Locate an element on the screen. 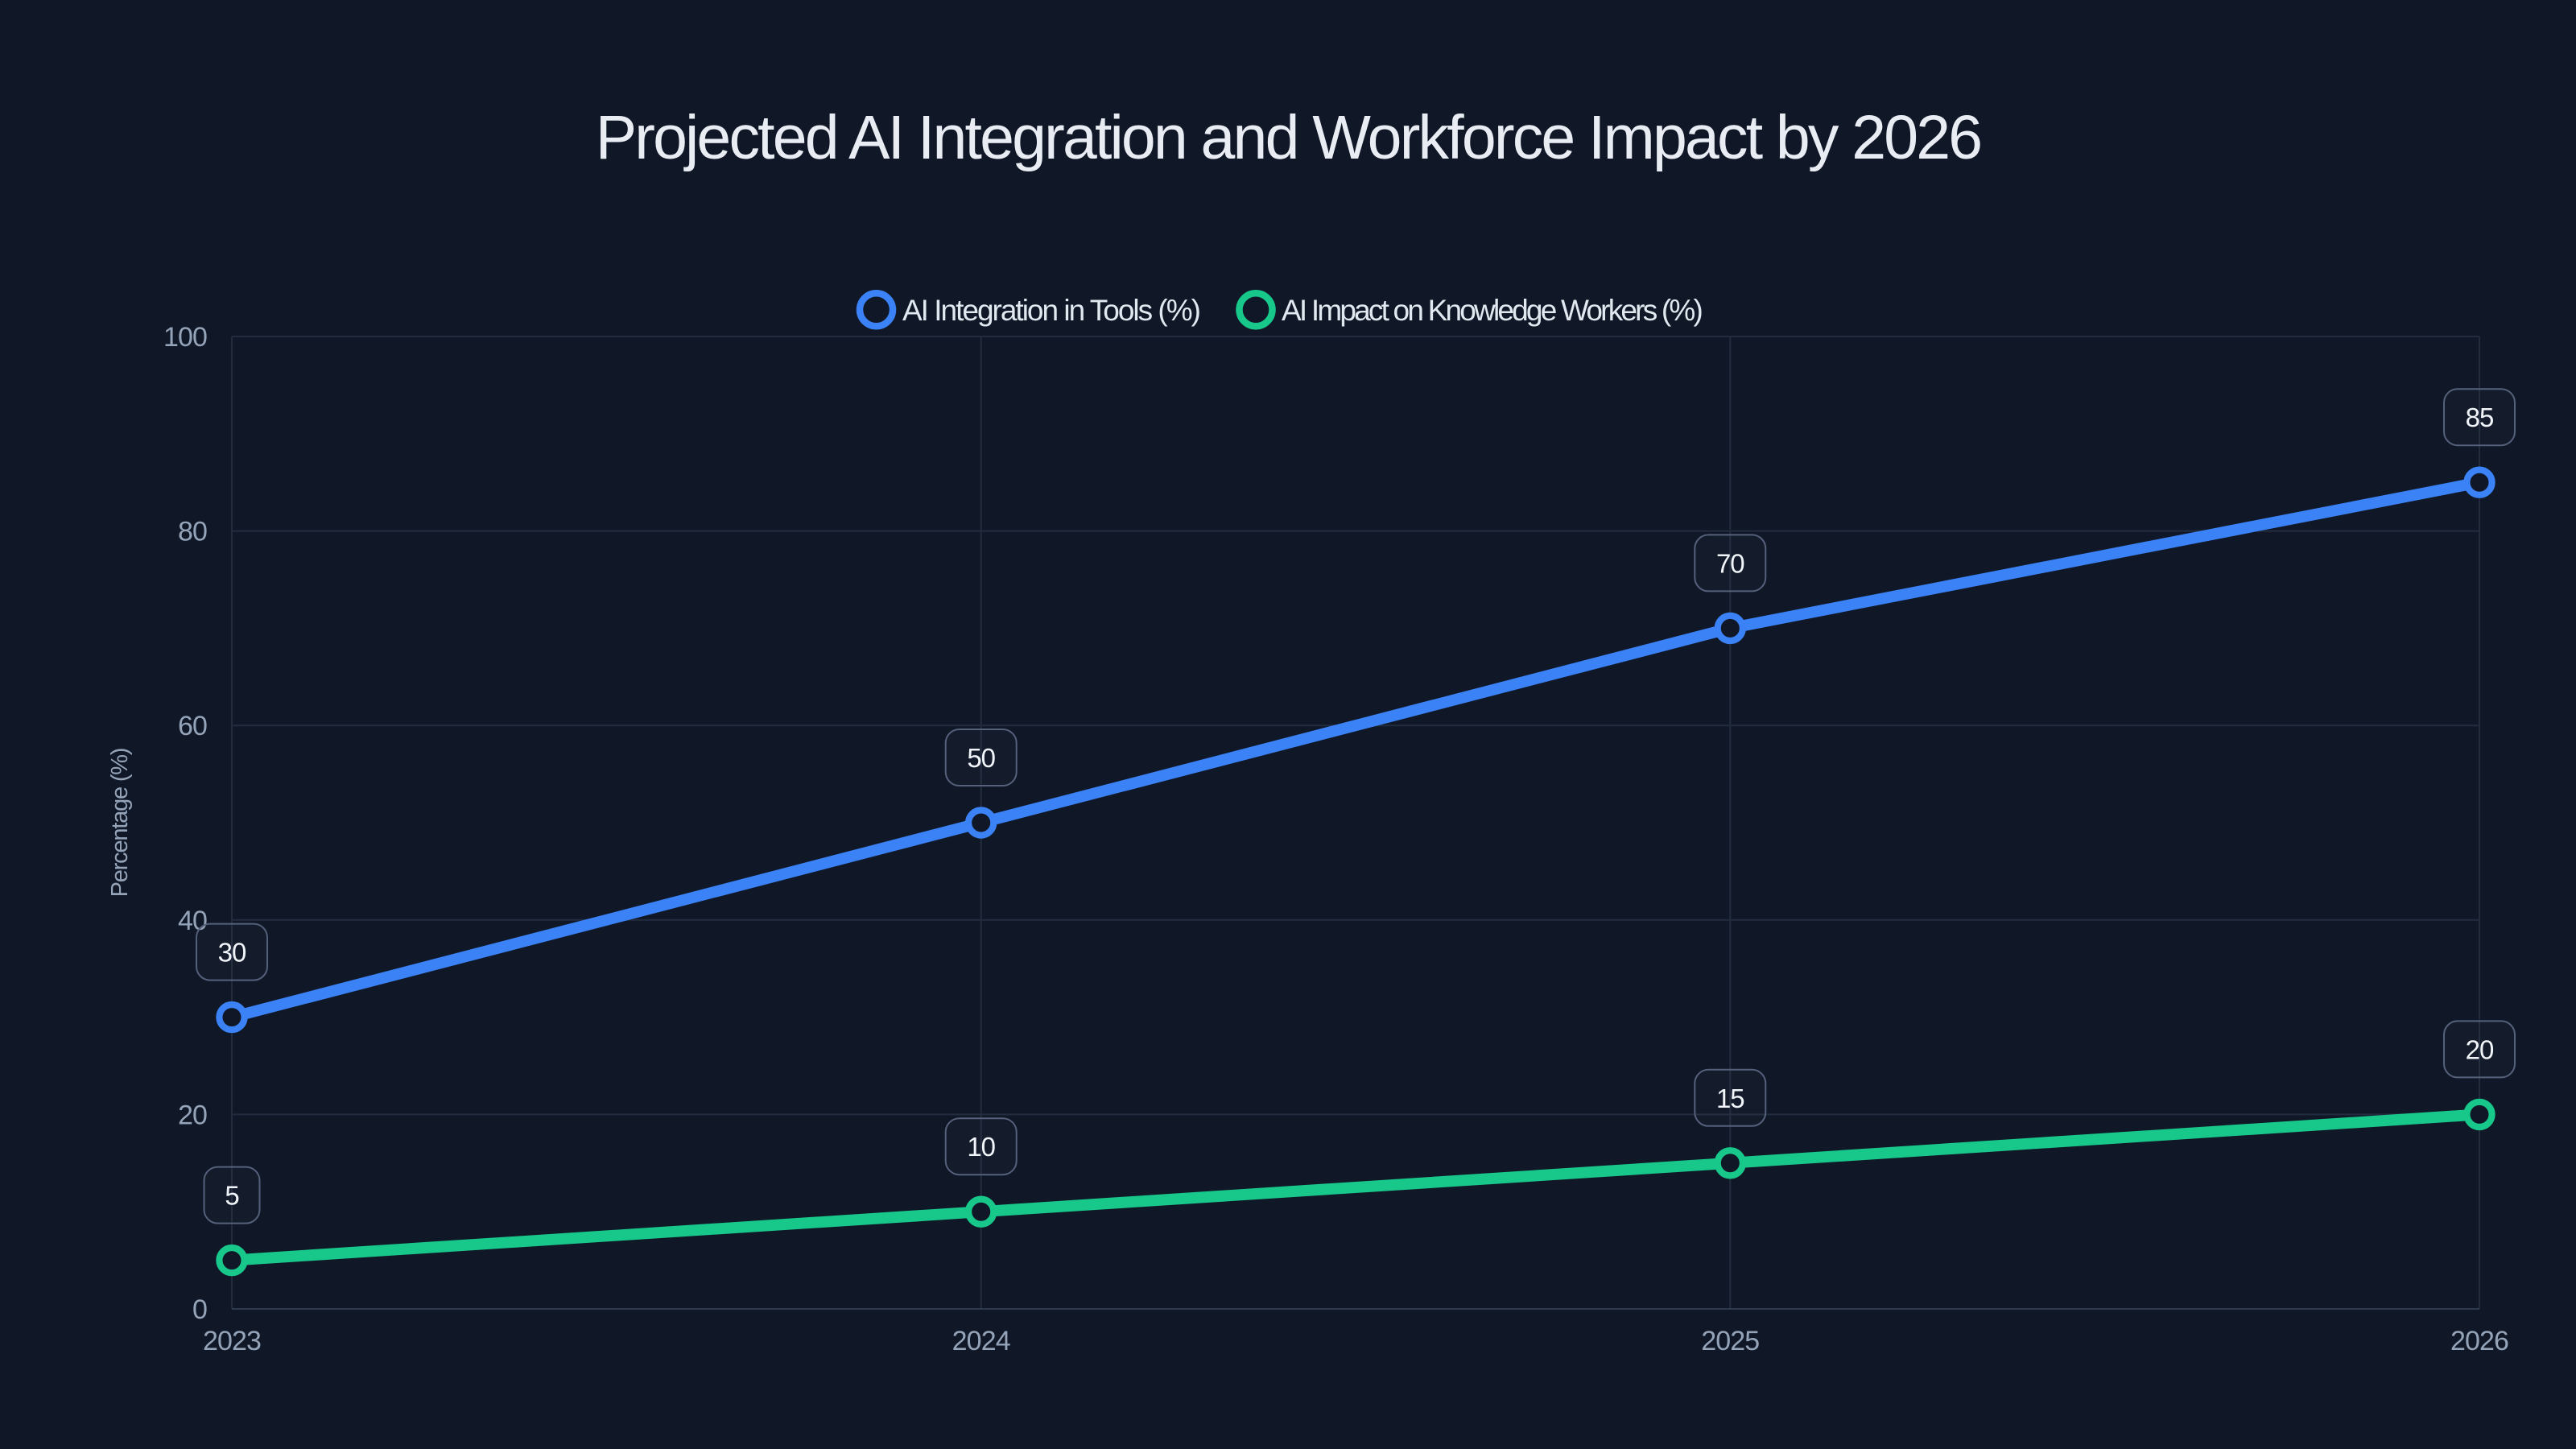 Image resolution: width=2576 pixels, height=1449 pixels. svg-text: 10 is located at coordinates (981, 1147).